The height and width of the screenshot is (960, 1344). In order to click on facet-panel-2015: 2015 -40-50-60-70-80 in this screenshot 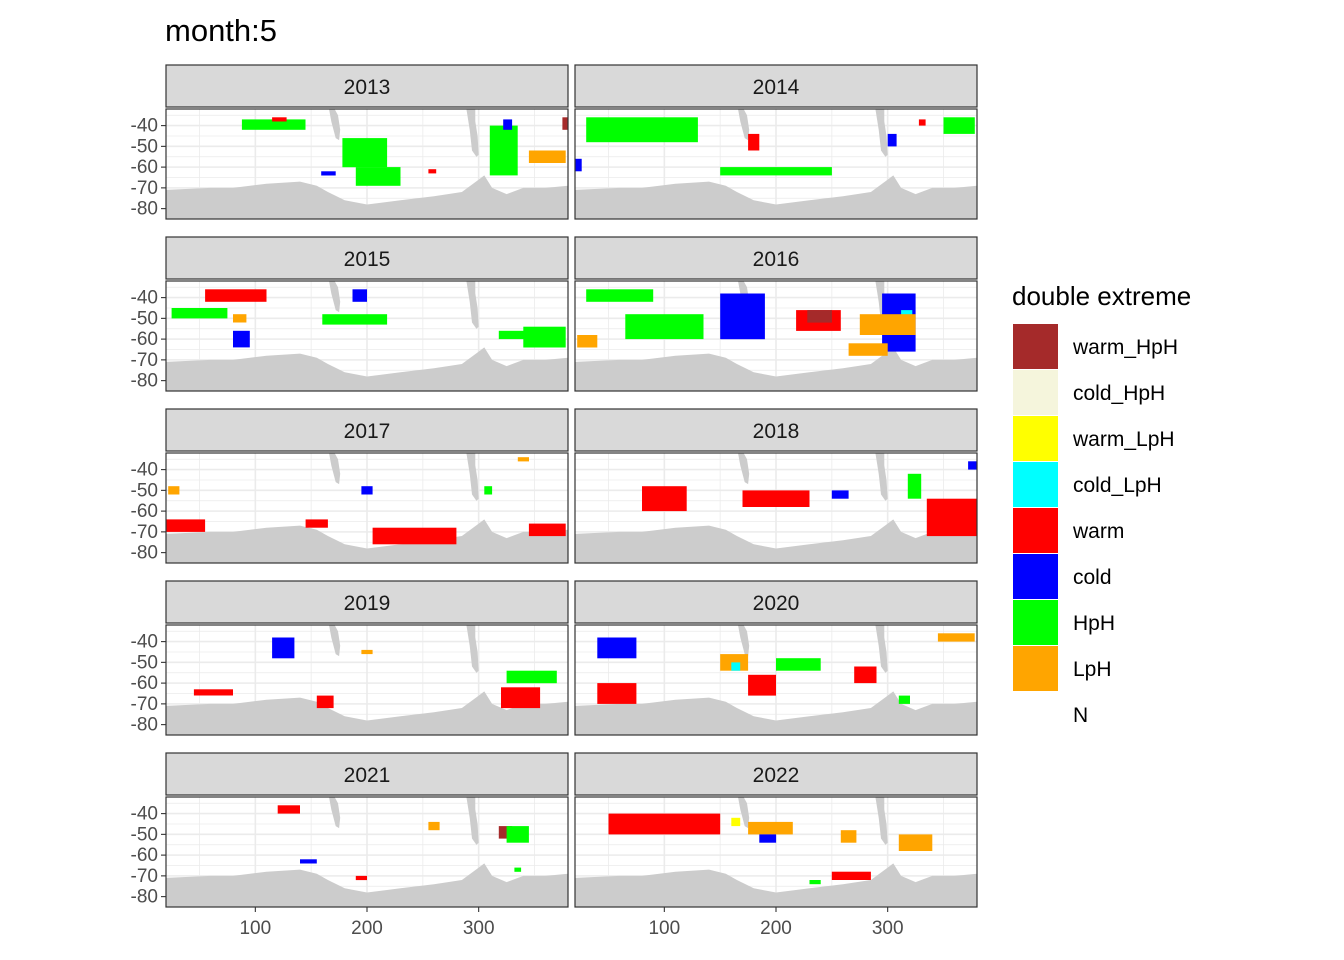, I will do `click(350, 314)`.